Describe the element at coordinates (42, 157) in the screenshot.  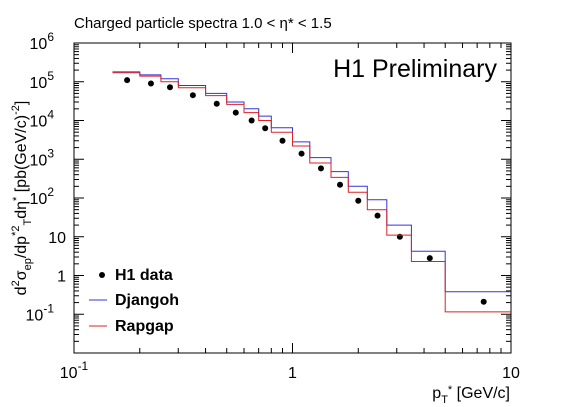
I see `tick-label: 10³` at that location.